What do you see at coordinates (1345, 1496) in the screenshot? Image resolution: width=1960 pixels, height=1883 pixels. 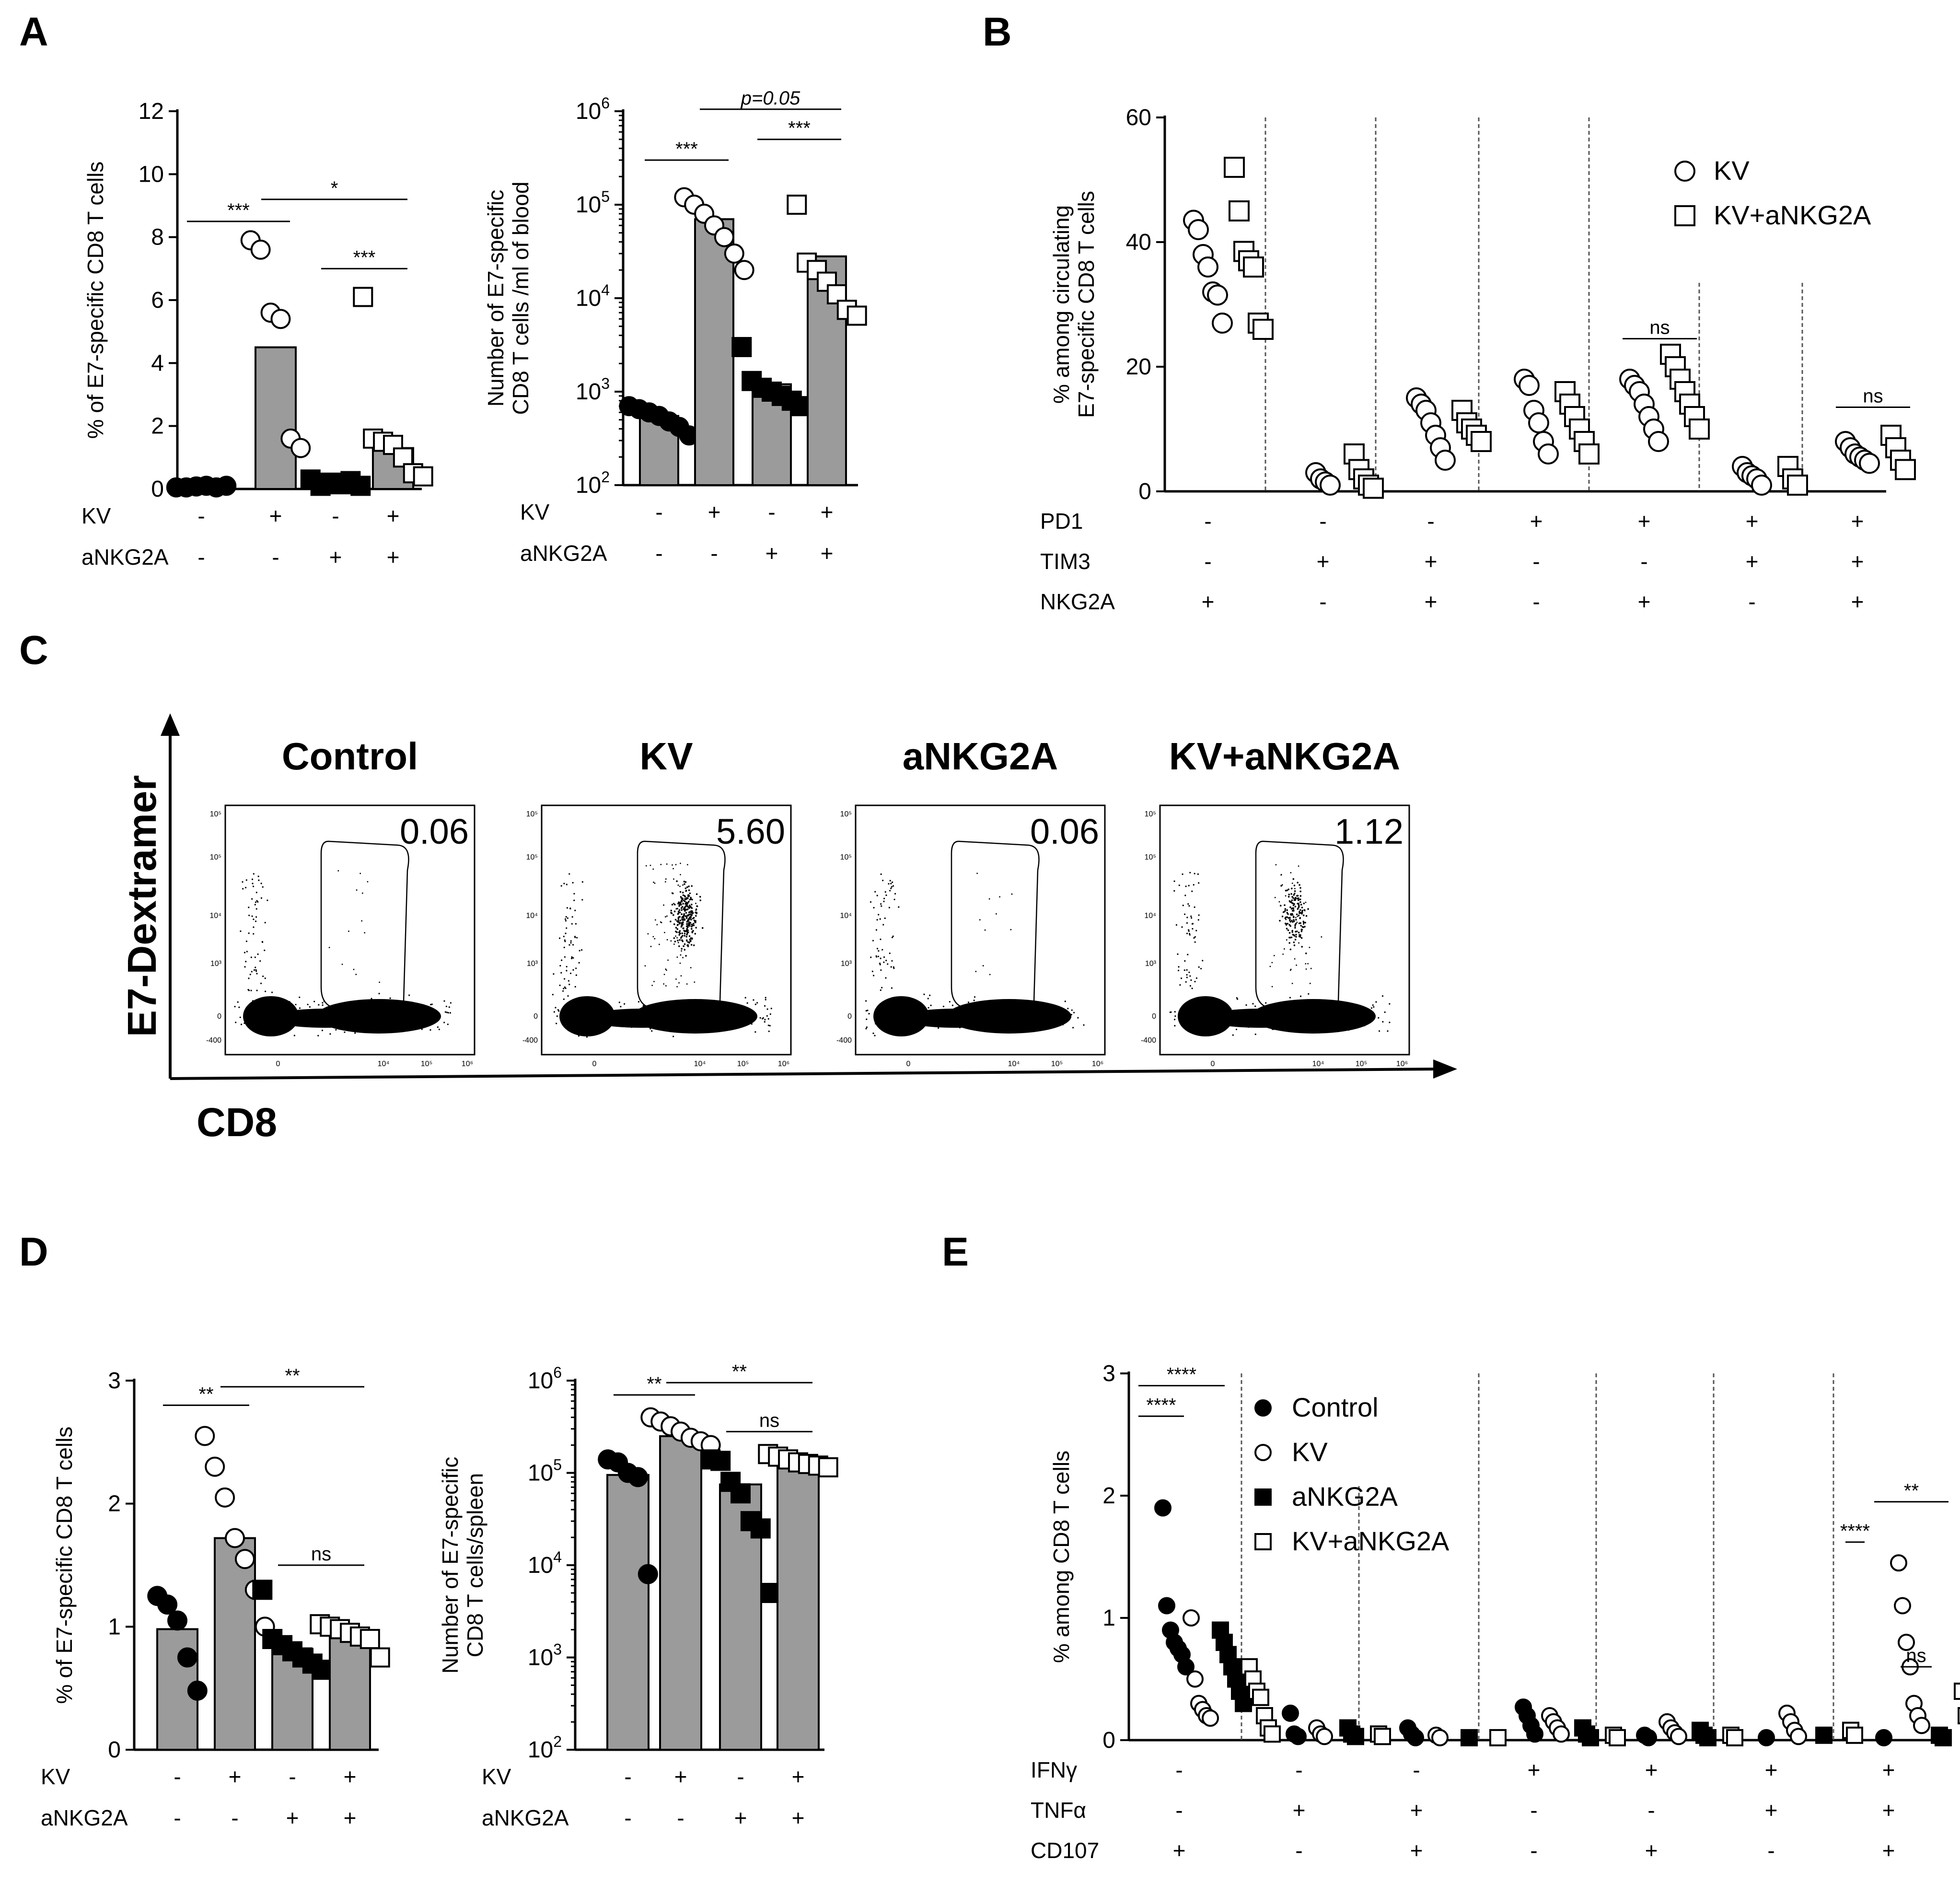 I see `chart-e-legend-label-2: aNKG2A` at bounding box center [1345, 1496].